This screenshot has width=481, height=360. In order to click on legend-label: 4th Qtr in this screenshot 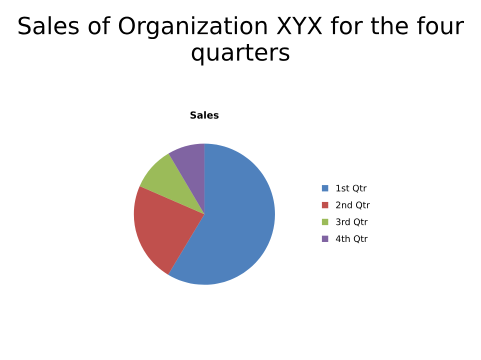, I will do `click(352, 239)`.